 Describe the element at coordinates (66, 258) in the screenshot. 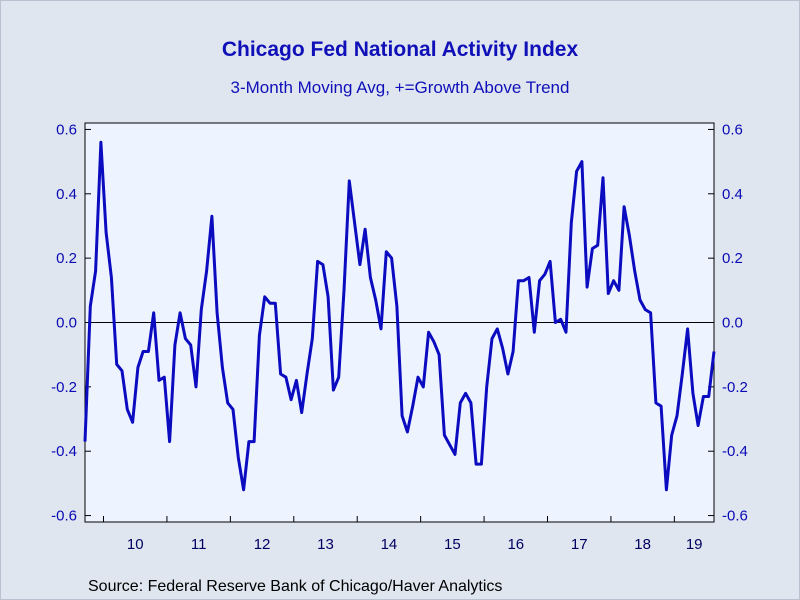

I see `y-tick-label-left: 0.2` at that location.